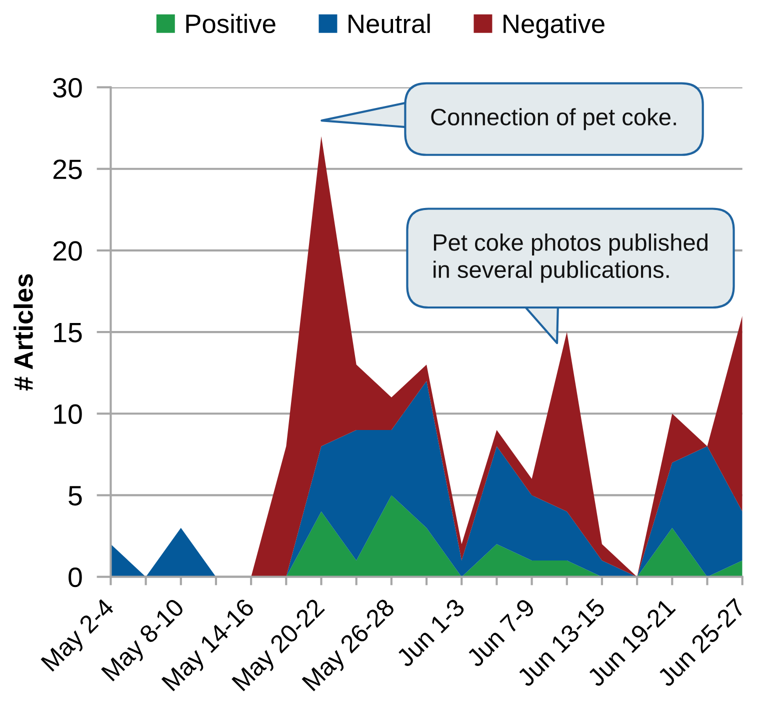  What do you see at coordinates (68, 414) in the screenshot?
I see `y-tick-label: 10` at bounding box center [68, 414].